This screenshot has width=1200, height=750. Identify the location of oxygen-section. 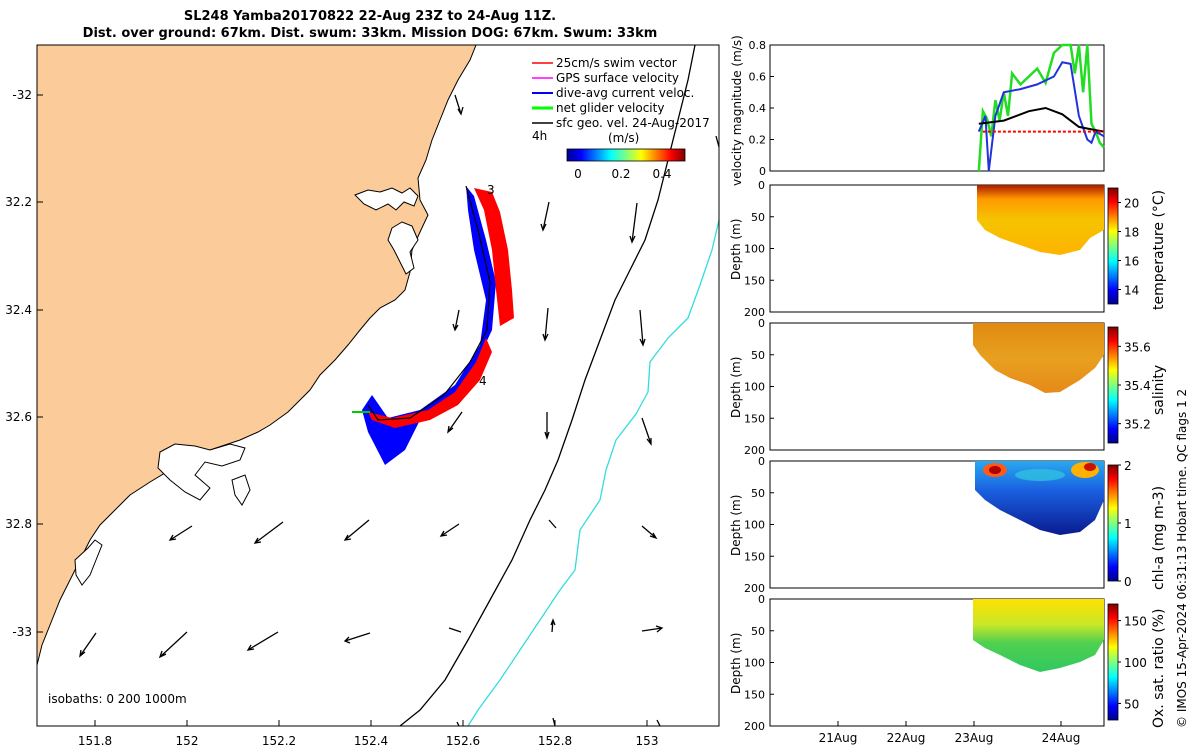
(1038, 635).